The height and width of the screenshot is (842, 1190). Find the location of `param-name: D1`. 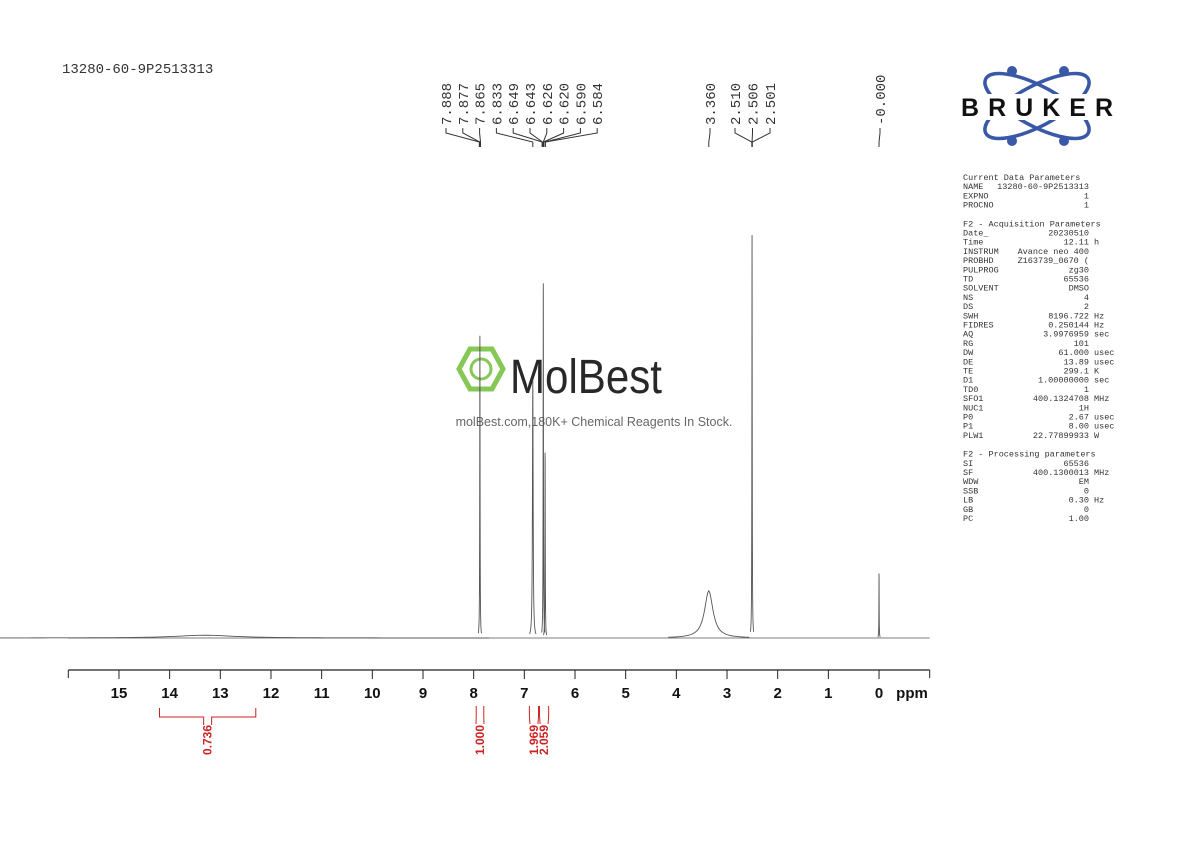

param-name: D1 is located at coordinates (968, 381).